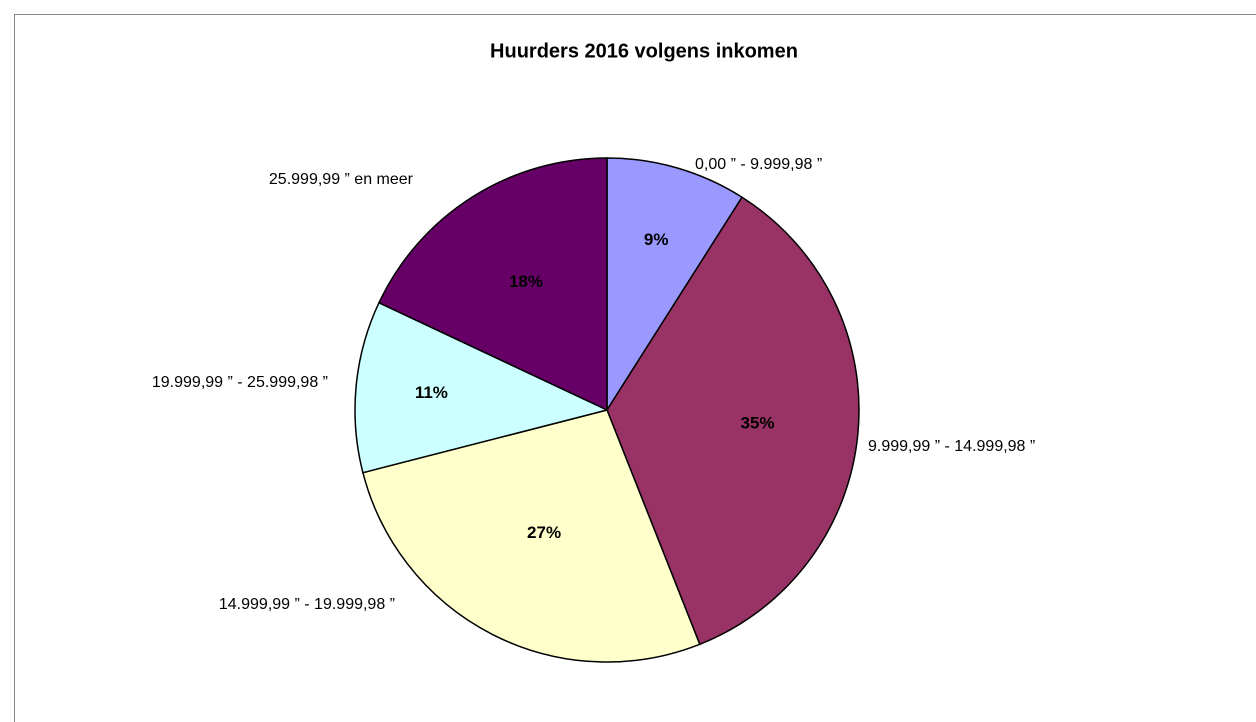 The image size is (1256, 722). I want to click on category-label: 0,00 ” - 9.999,98 ”, so click(758, 164).